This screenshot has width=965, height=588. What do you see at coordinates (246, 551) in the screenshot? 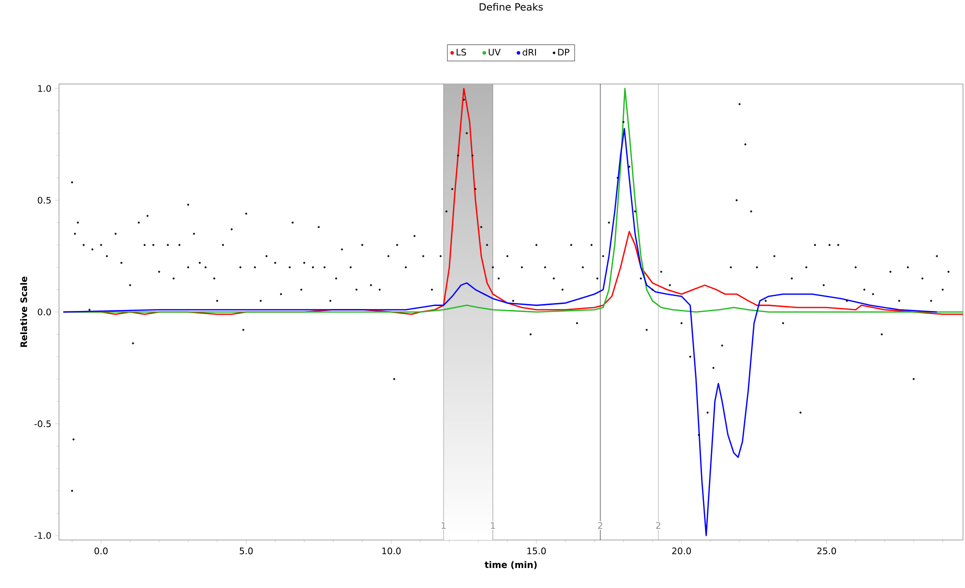
I see `x-tick-label: 5.0` at bounding box center [246, 551].